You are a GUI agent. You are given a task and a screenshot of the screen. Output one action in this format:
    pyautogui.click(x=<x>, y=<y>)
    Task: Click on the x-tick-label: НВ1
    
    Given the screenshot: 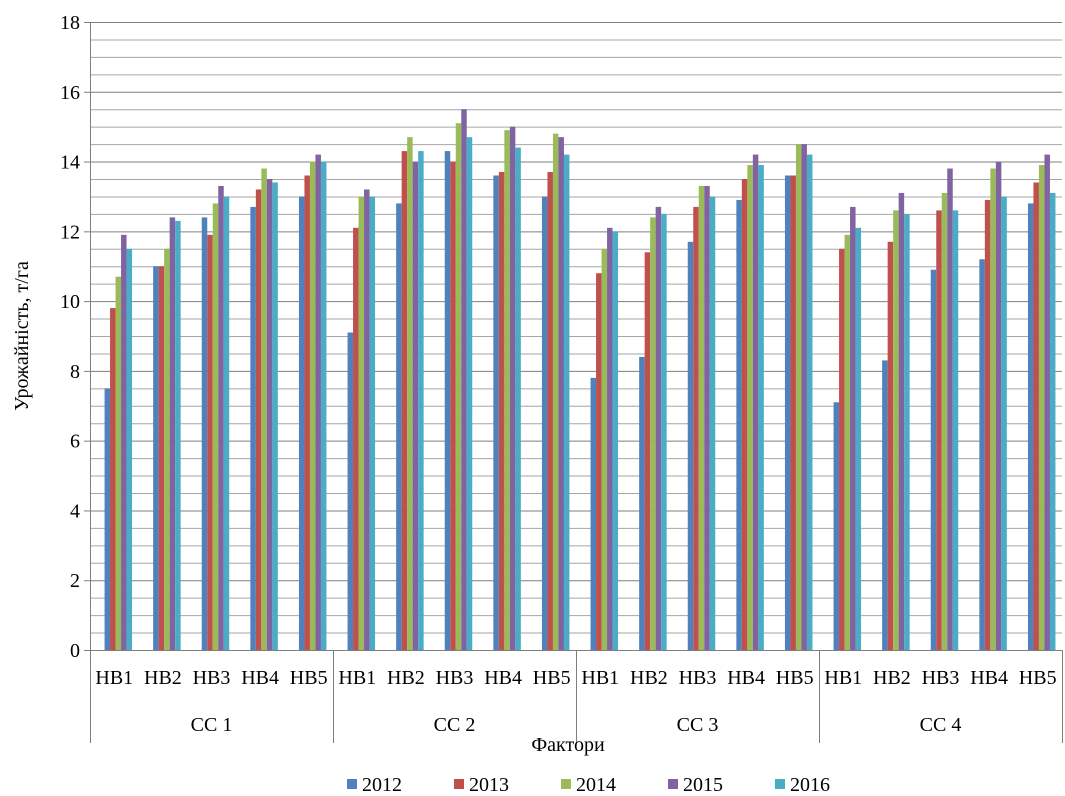 What is the action you would take?
    pyautogui.click(x=357, y=678)
    